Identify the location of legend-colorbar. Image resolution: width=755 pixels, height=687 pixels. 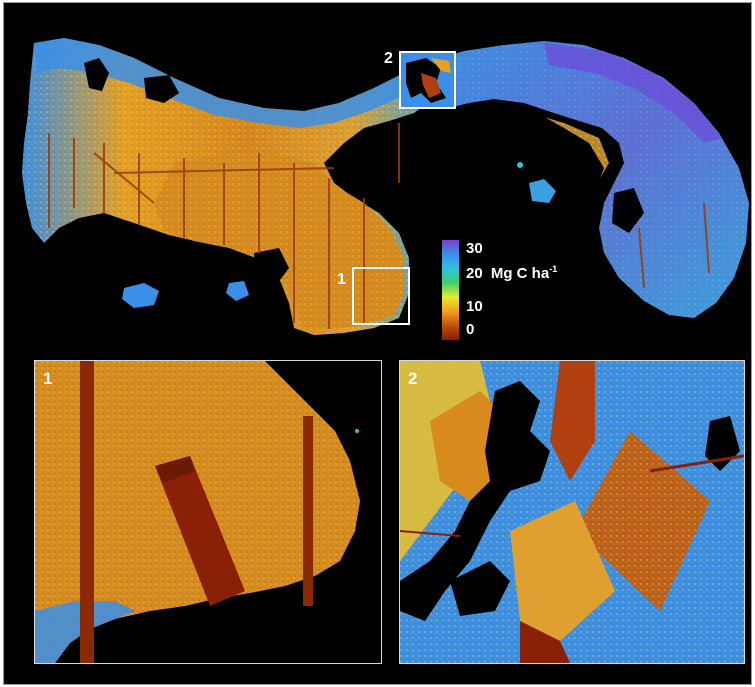
(450, 290).